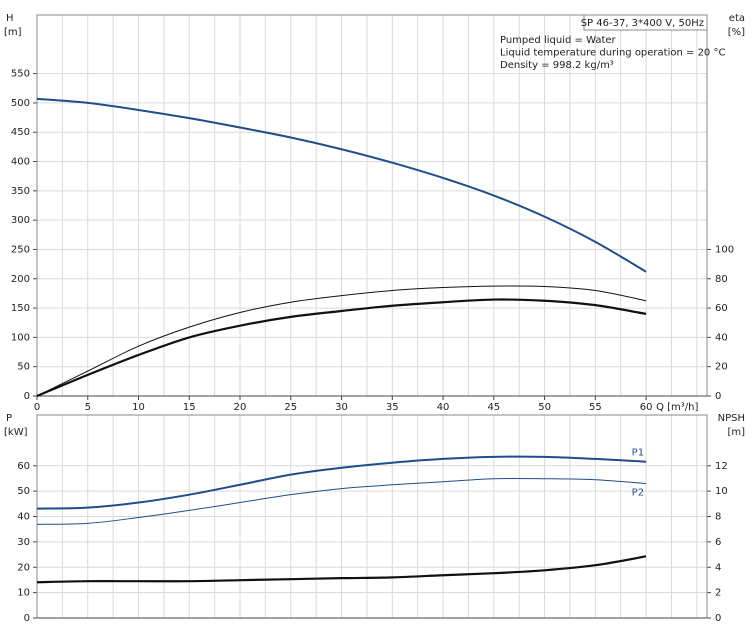 The image size is (753, 630). I want to click on title-box, so click(645, 22).